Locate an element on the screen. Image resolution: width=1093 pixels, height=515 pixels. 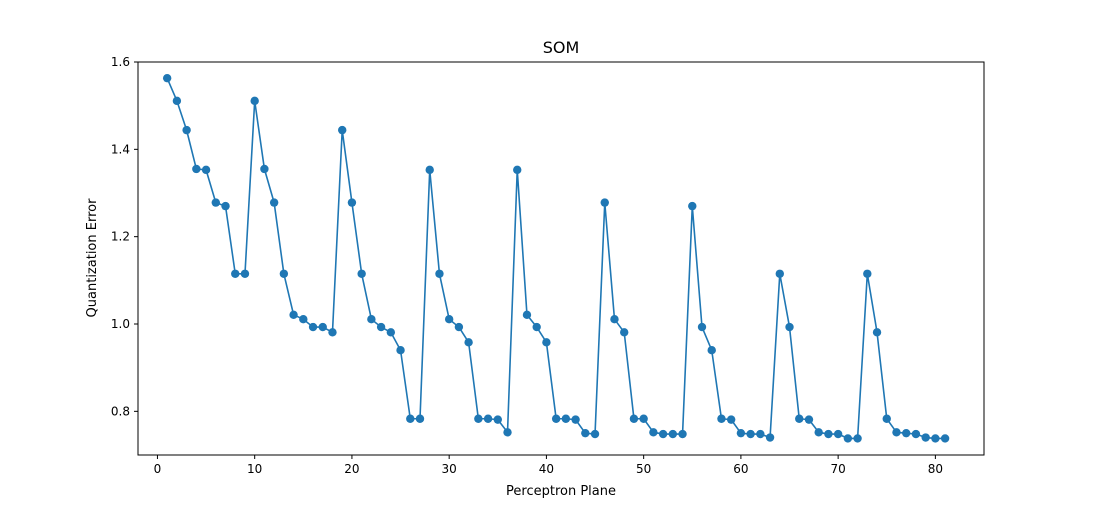
x-tick-label: 10 is located at coordinates (254, 469).